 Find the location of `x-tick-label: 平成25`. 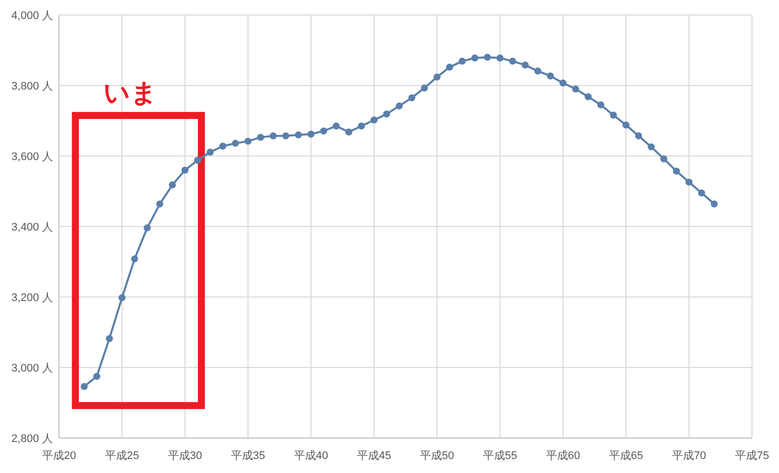

x-tick-label: 平成25 is located at coordinates (122, 455).